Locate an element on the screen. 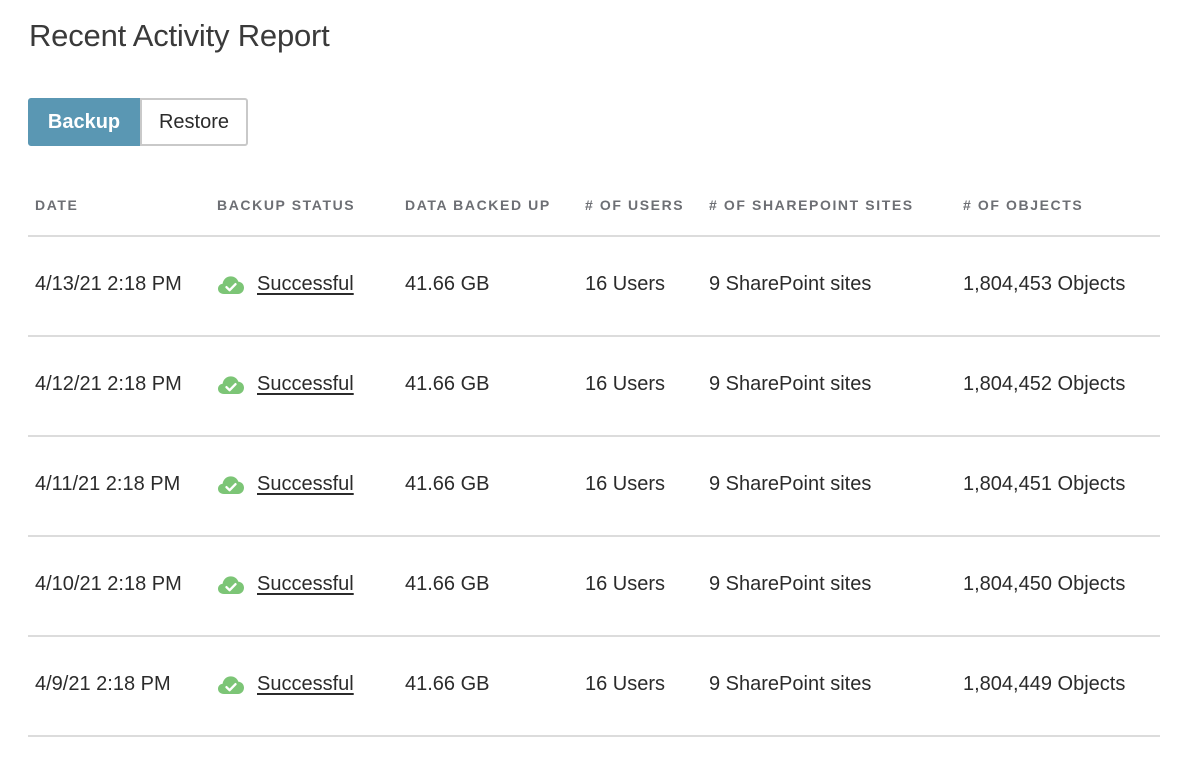  row-objects: 1,804,450 Objects is located at coordinates (1044, 584).